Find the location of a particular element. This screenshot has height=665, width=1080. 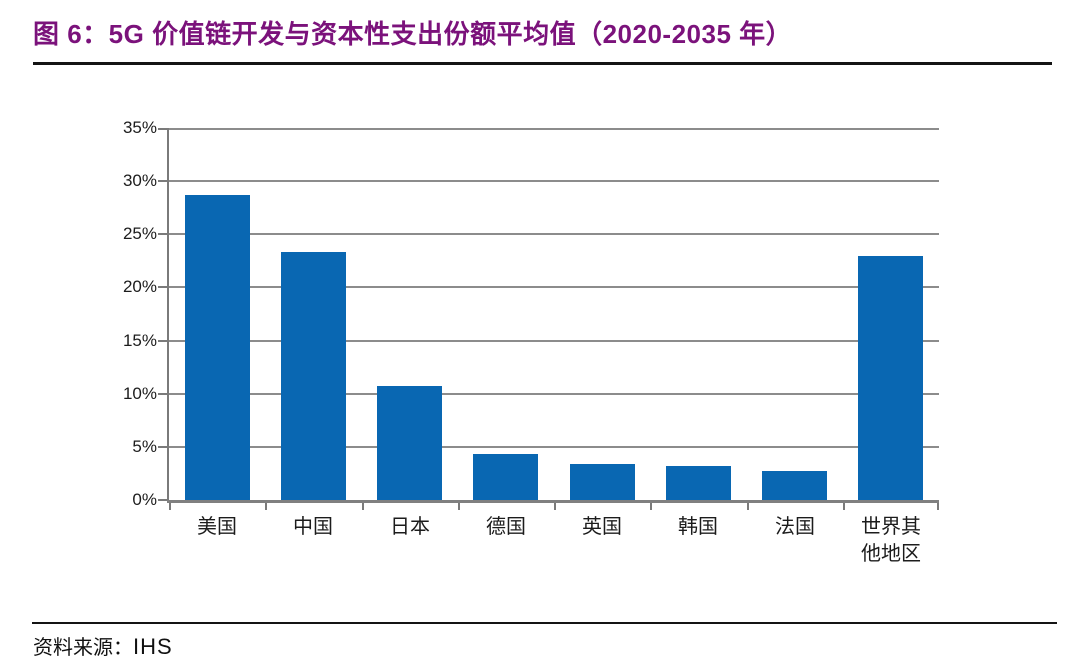

y-axis-label: 5% is located at coordinates (144, 446).